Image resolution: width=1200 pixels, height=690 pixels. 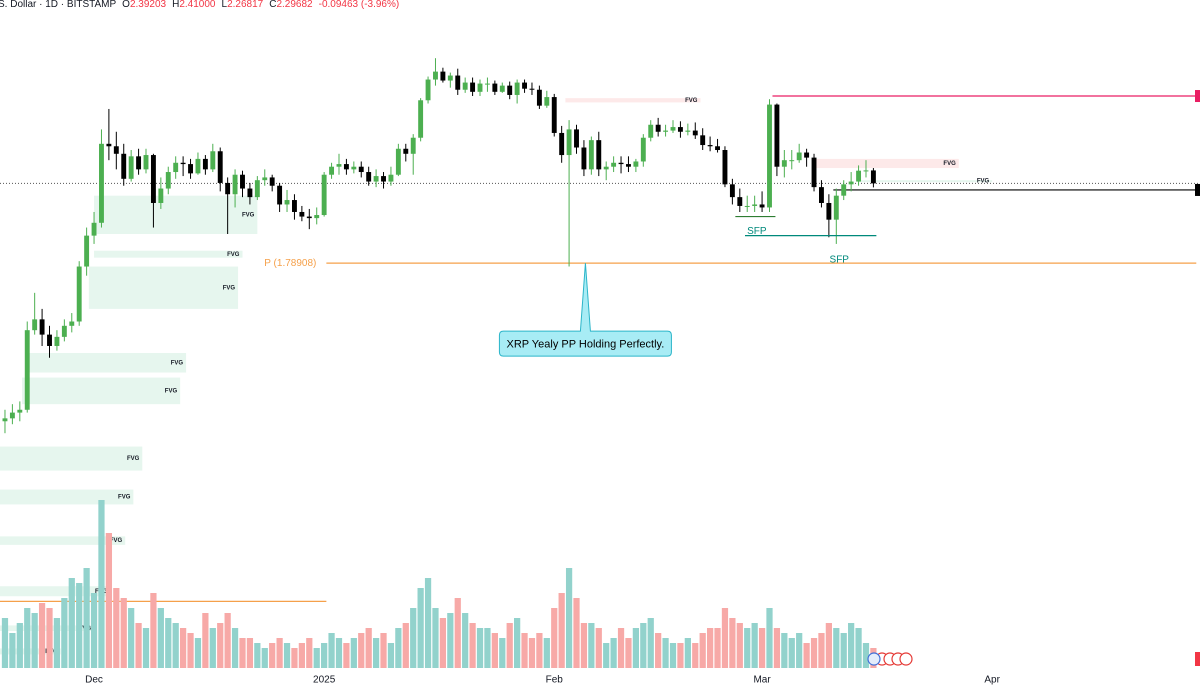 What do you see at coordinates (94, 680) in the screenshot?
I see `x-tick-label: Dec` at bounding box center [94, 680].